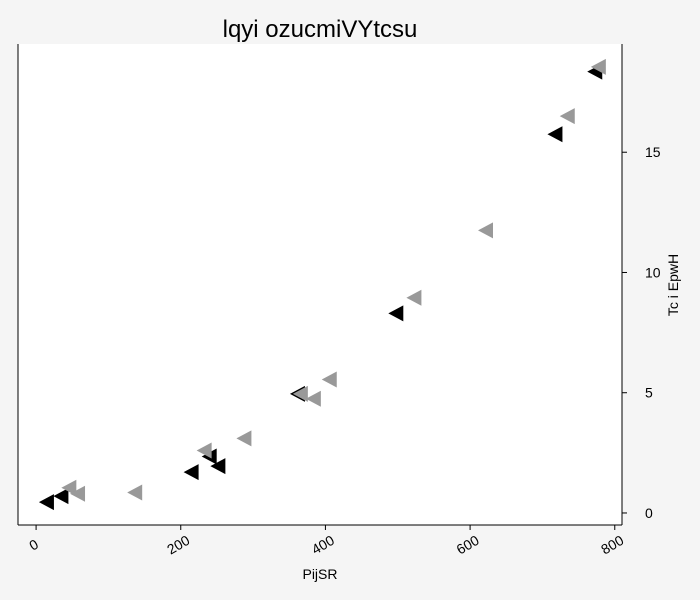 The height and width of the screenshot is (600, 700). Describe the element at coordinates (319, 574) in the screenshot. I see `x-axis-label: PijSR` at that location.